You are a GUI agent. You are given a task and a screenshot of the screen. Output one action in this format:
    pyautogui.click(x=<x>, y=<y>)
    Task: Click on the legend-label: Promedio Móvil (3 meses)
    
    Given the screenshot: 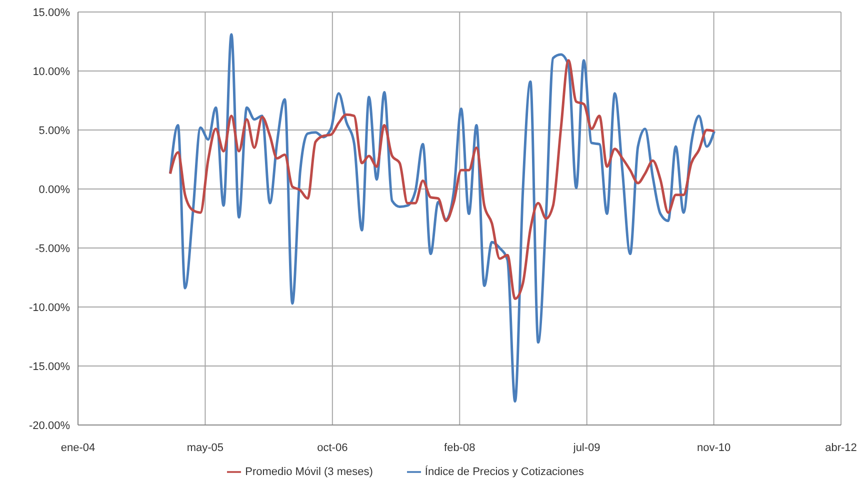 What is the action you would take?
    pyautogui.click(x=309, y=472)
    